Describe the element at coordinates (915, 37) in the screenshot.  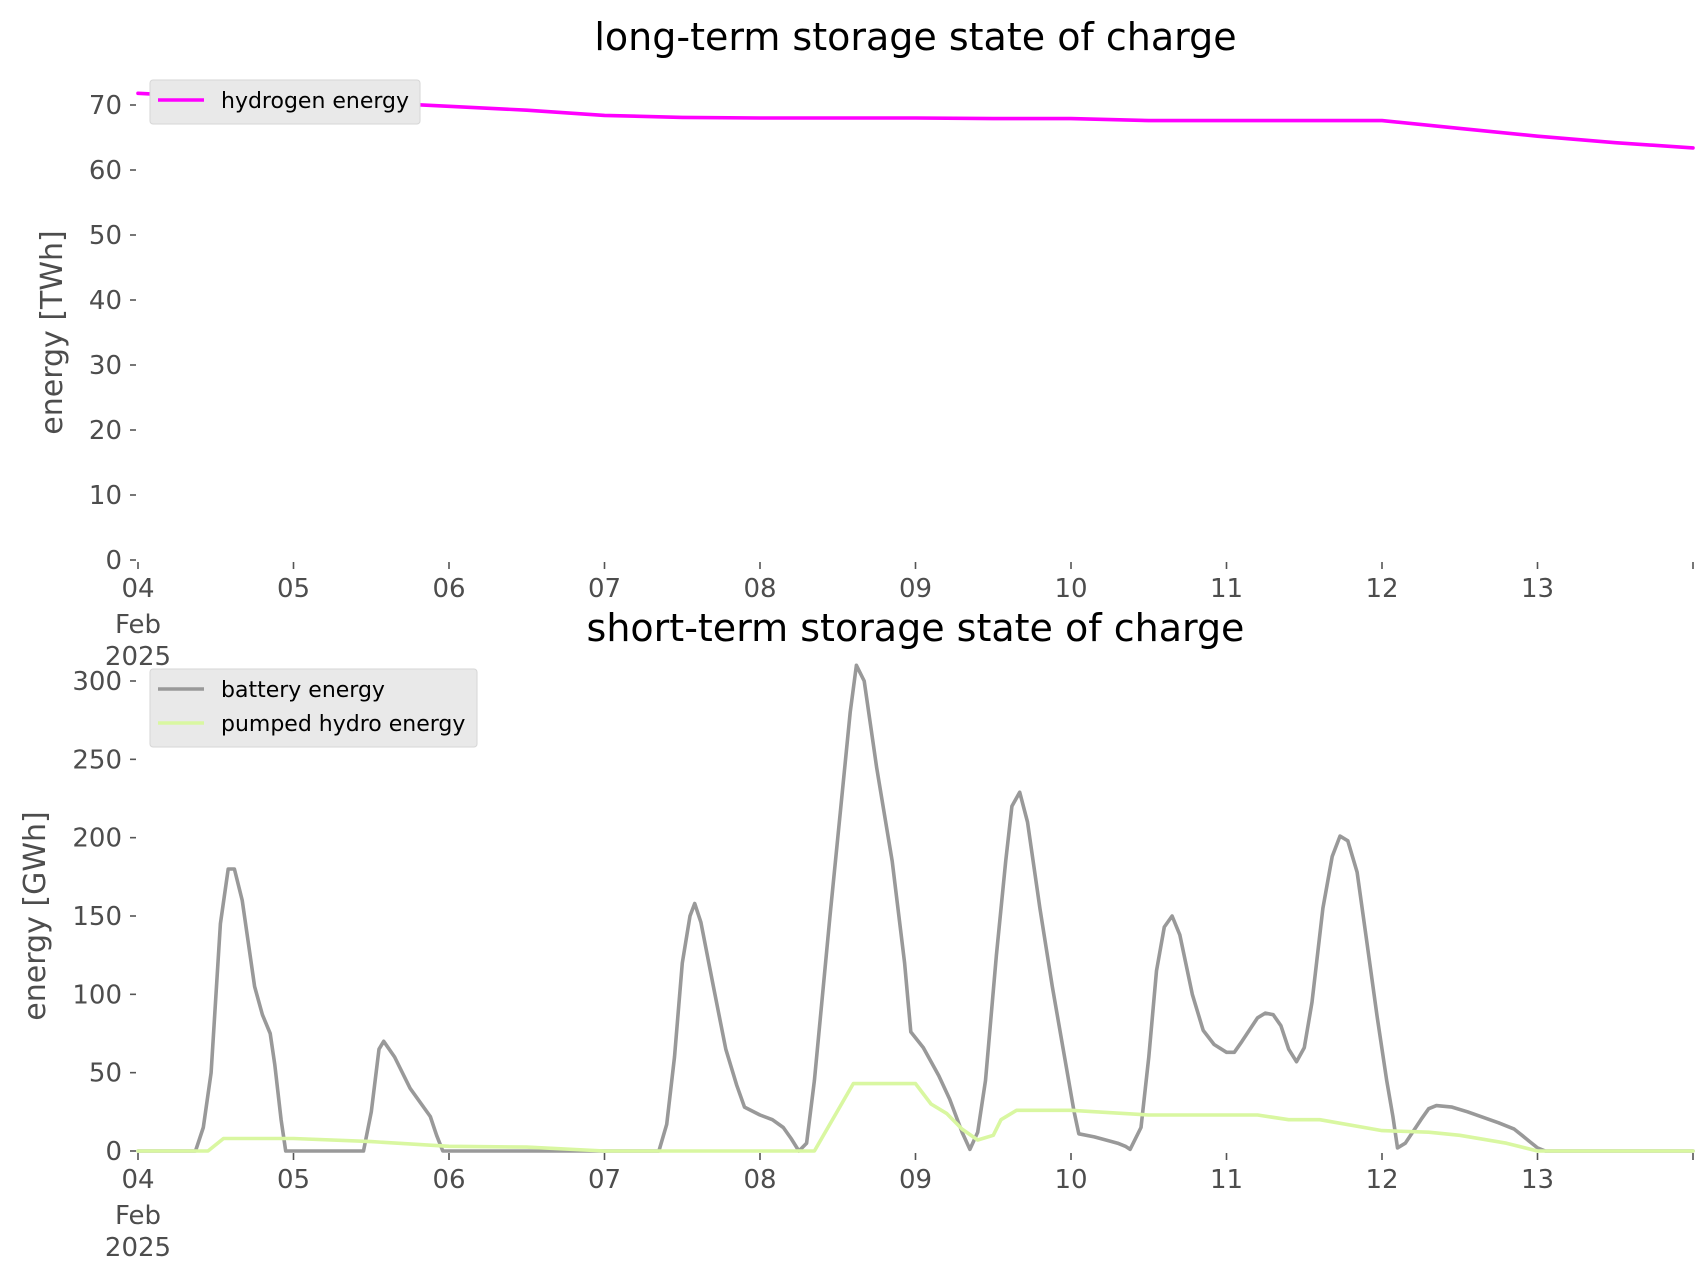
I see `chart-title: long-term storage state of charge` at that location.